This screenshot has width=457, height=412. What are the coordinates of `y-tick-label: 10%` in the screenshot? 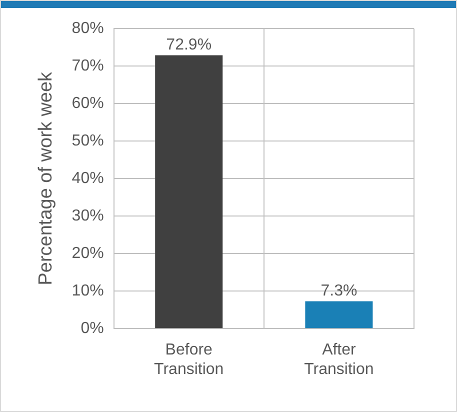 It's located at (88, 291).